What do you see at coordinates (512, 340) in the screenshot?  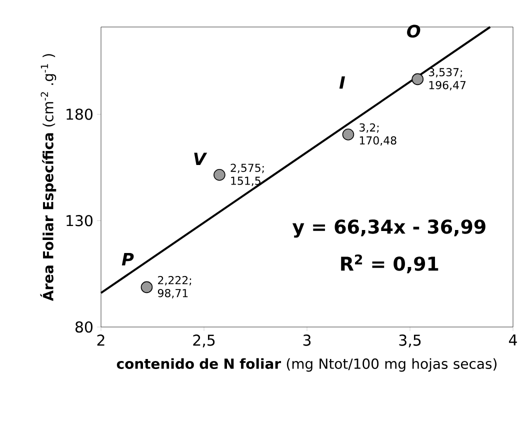 I see `x-tick-label: 4` at bounding box center [512, 340].